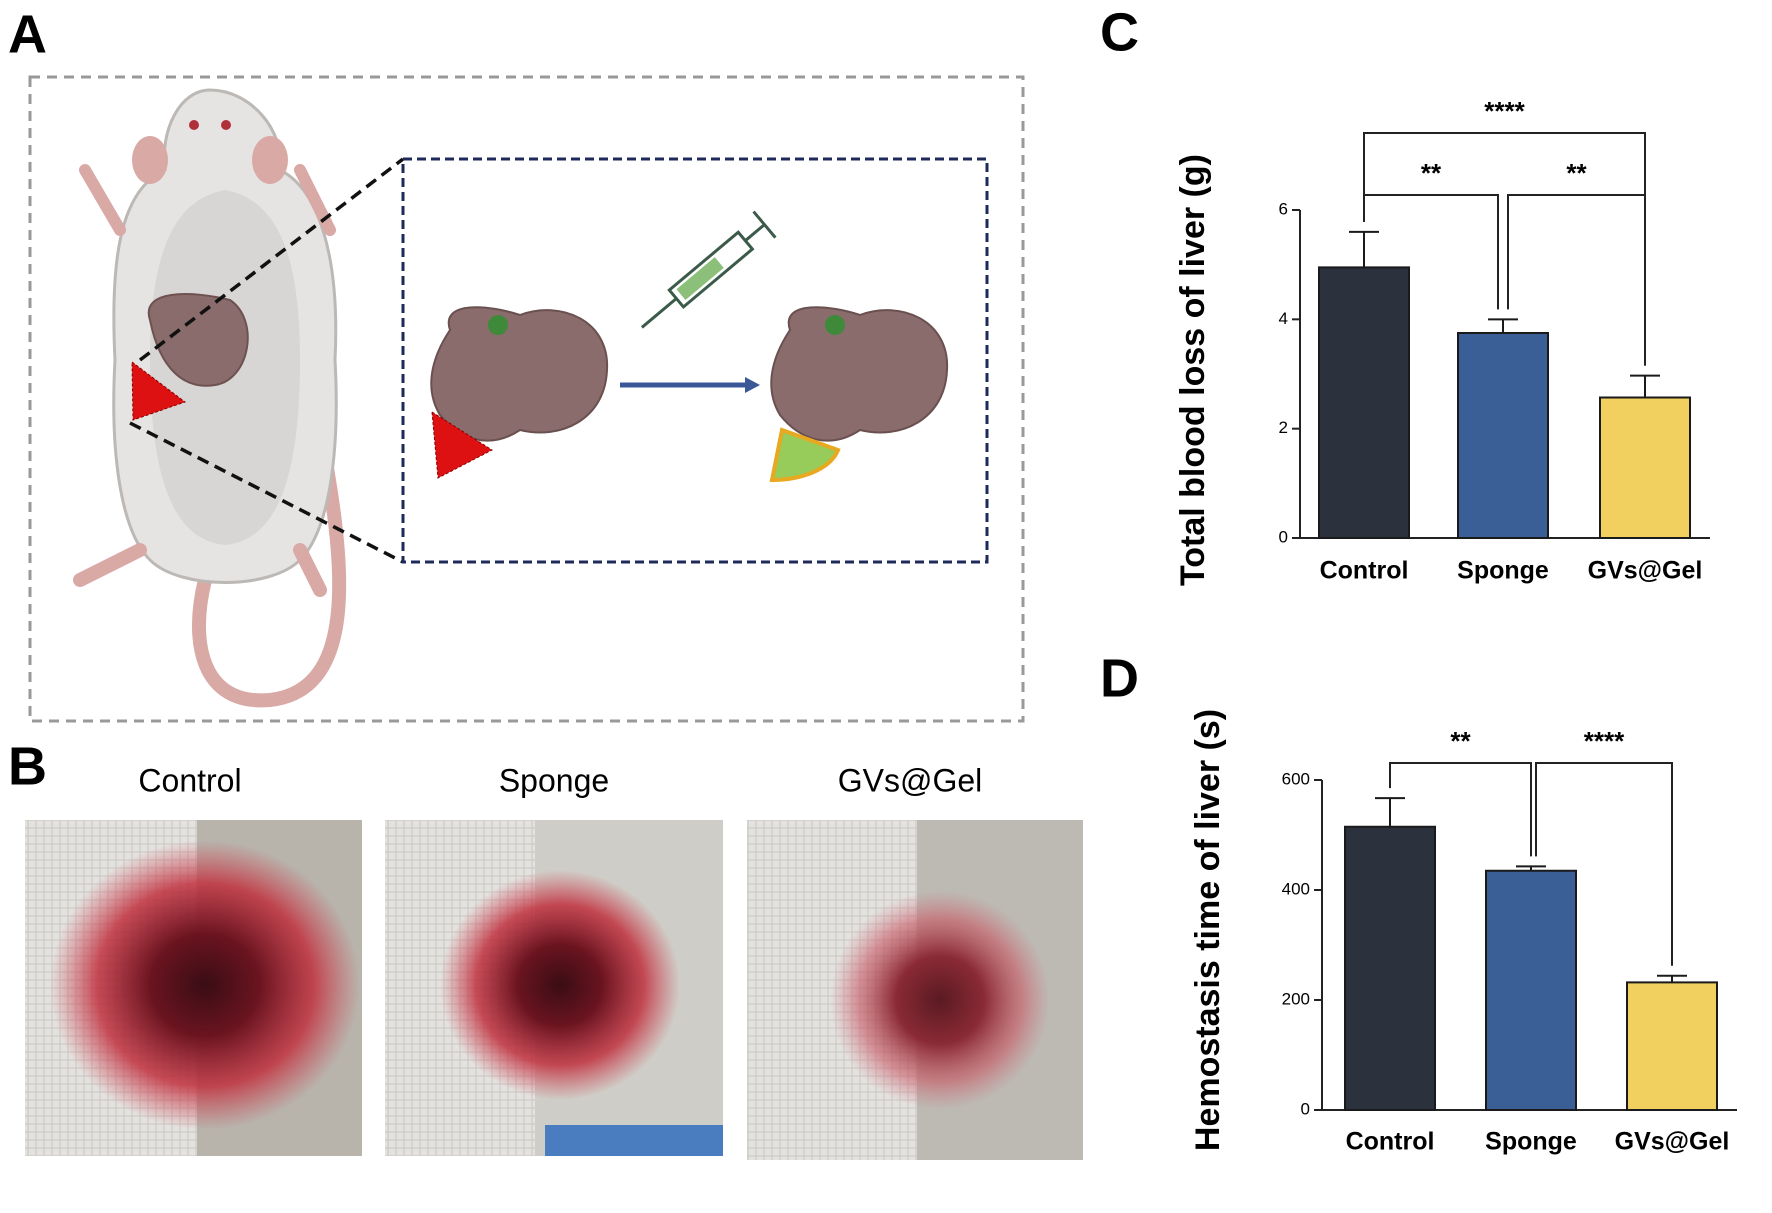 The width and height of the screenshot is (1772, 1213). I want to click on y-tick-label: 600, so click(1296, 778).